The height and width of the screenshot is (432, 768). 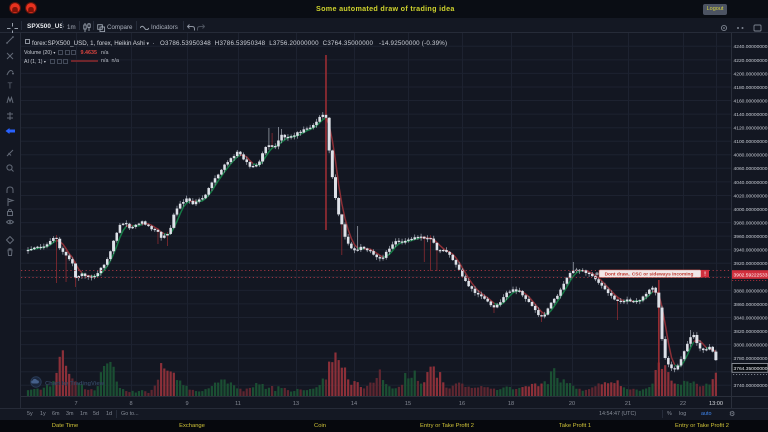 I want to click on svg-text: 3780.00000000, so click(x=751, y=359).